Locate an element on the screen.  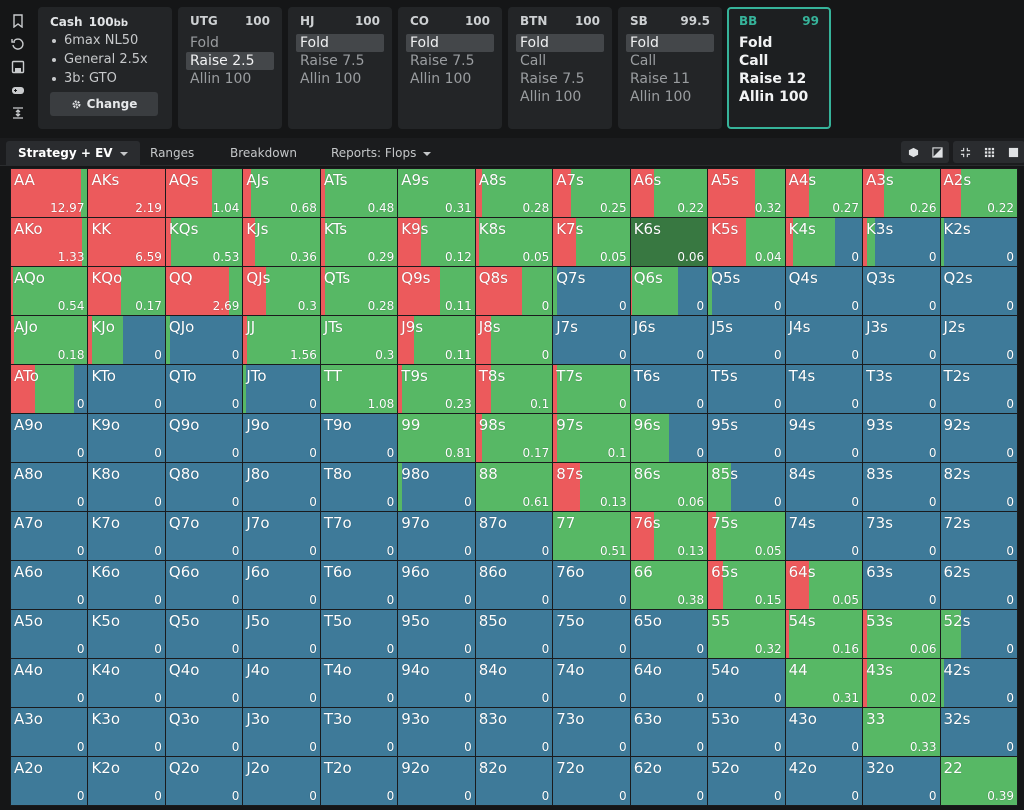
hand-cell-92o: 92o 0 is located at coordinates (436, 781).